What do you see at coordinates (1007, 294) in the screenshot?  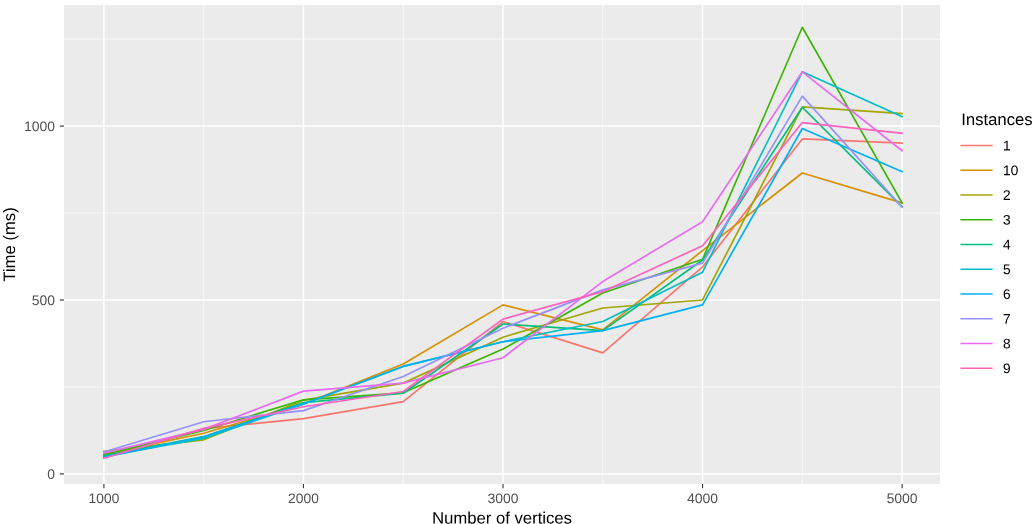 I see `legend-label: 6` at bounding box center [1007, 294].